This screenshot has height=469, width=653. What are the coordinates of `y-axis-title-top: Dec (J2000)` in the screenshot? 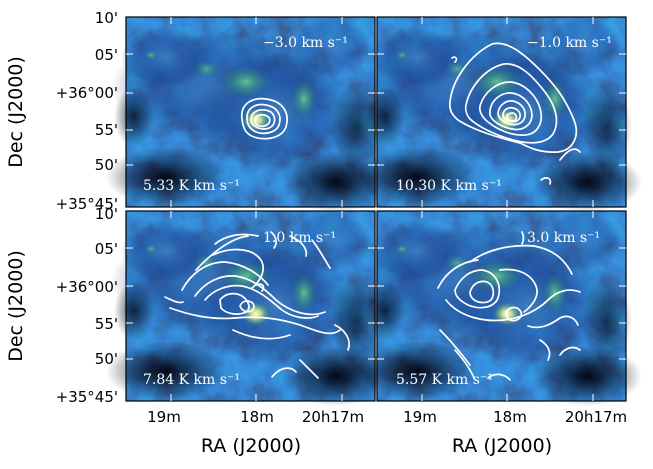 It's located at (16, 112).